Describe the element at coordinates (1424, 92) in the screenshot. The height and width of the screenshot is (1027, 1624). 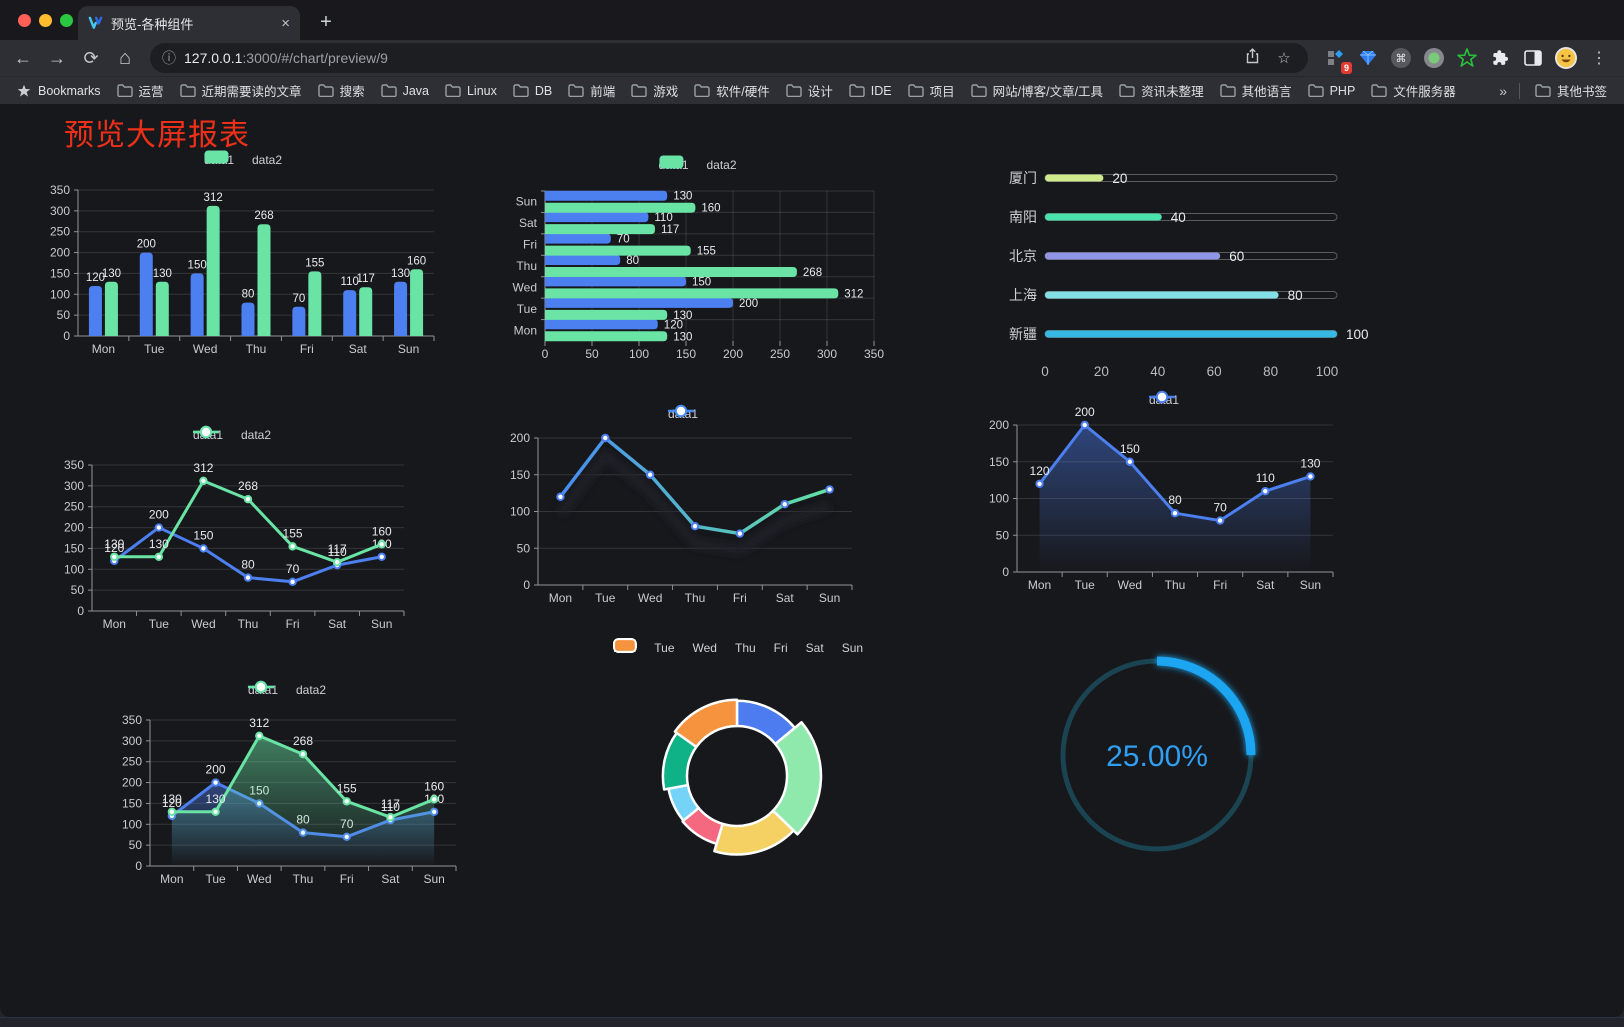
I see `bookmark-folder-label: 文件服务器` at that location.